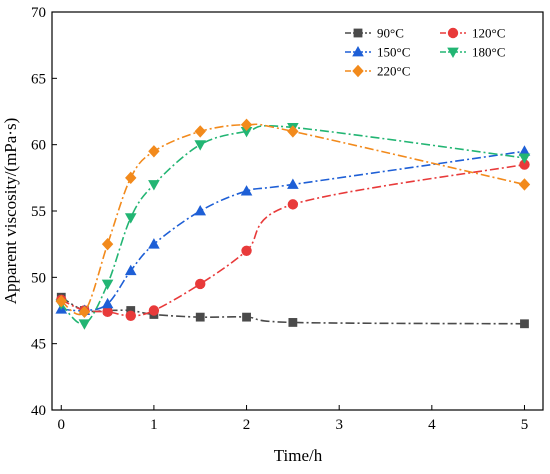 This screenshot has width=550, height=474. Describe the element at coordinates (374, 33) in the screenshot. I see `legend-item: 90°C` at that location.